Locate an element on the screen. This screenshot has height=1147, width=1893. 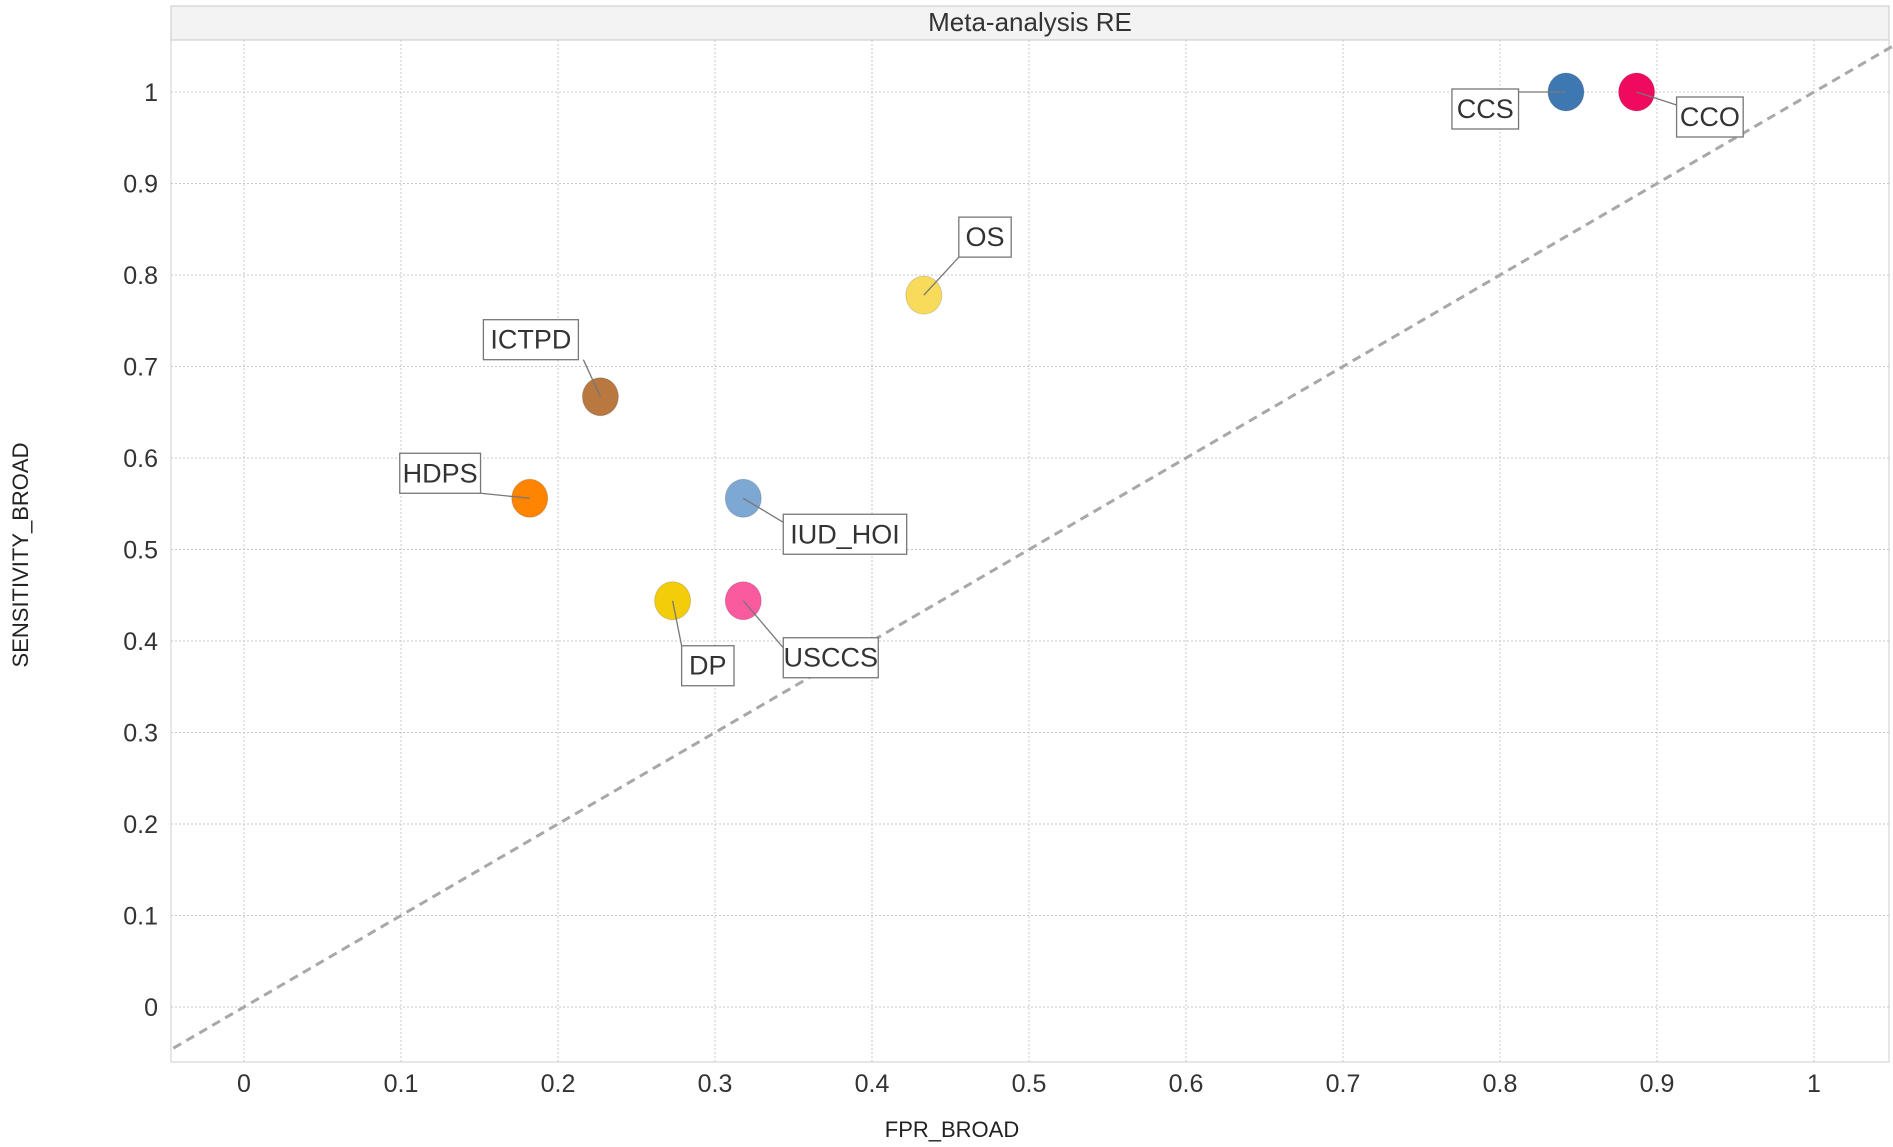
point-label: CCO is located at coordinates (1710, 117).